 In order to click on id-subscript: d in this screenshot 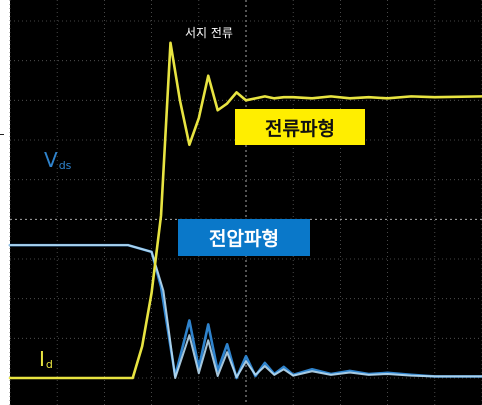, I will do `click(49, 364)`.